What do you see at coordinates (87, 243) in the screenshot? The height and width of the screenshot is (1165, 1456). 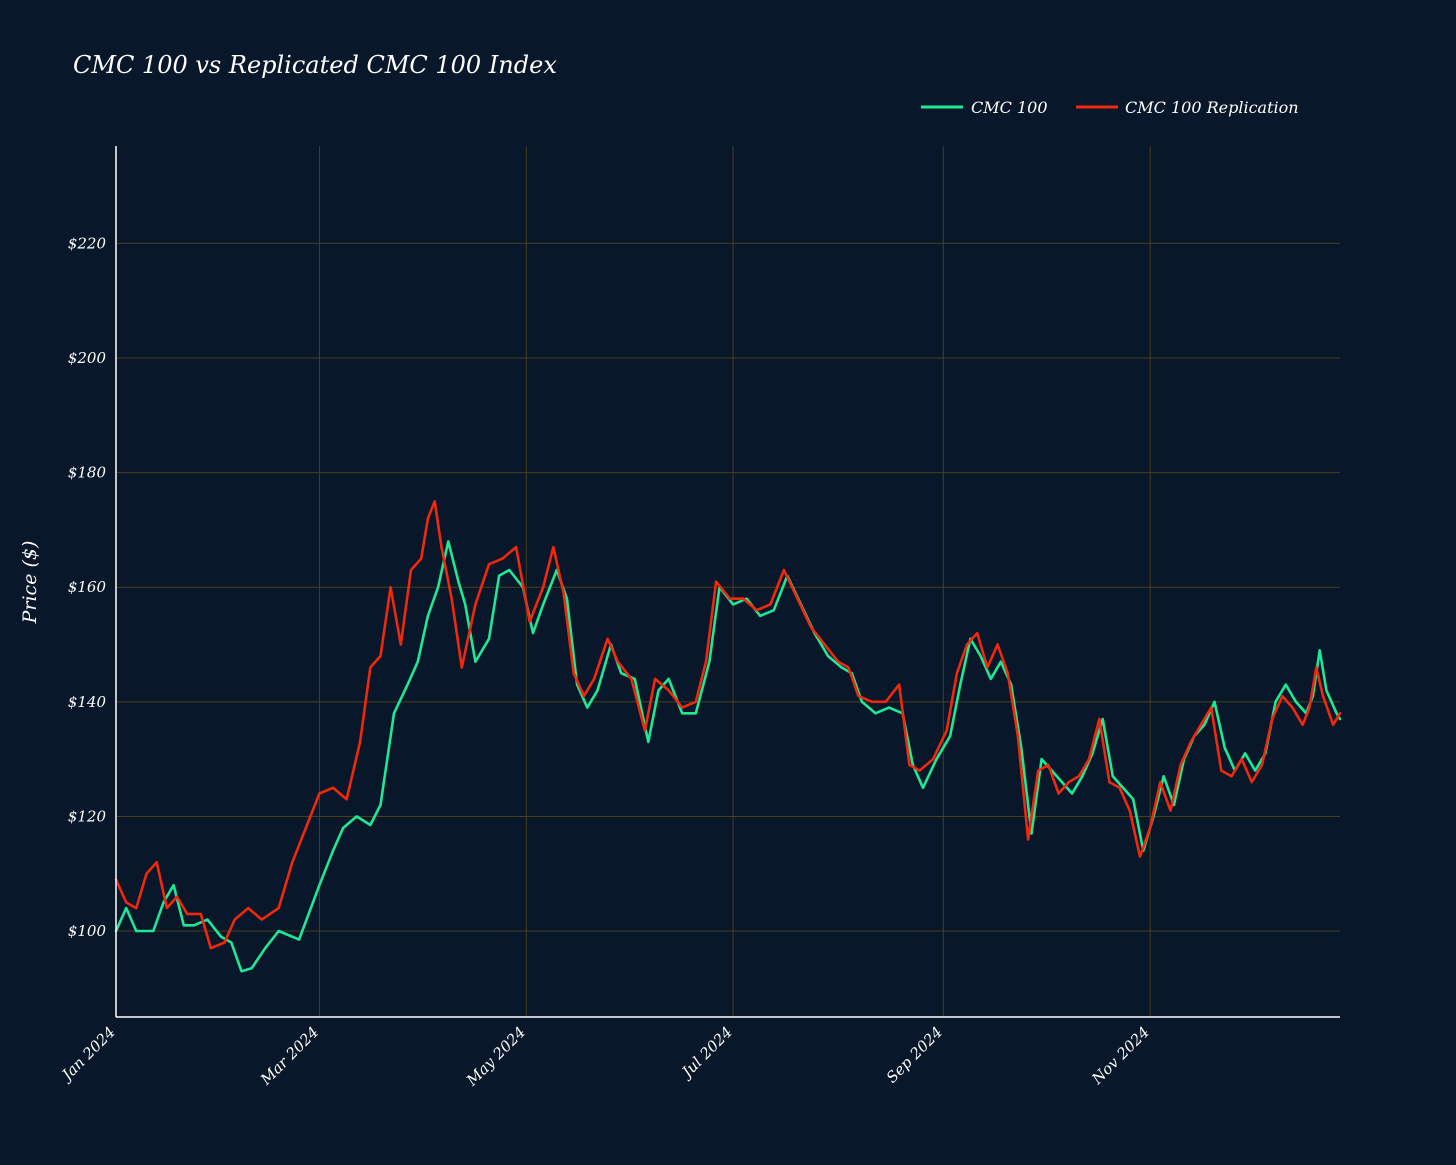 I see `y-tick-label: $220` at bounding box center [87, 243].